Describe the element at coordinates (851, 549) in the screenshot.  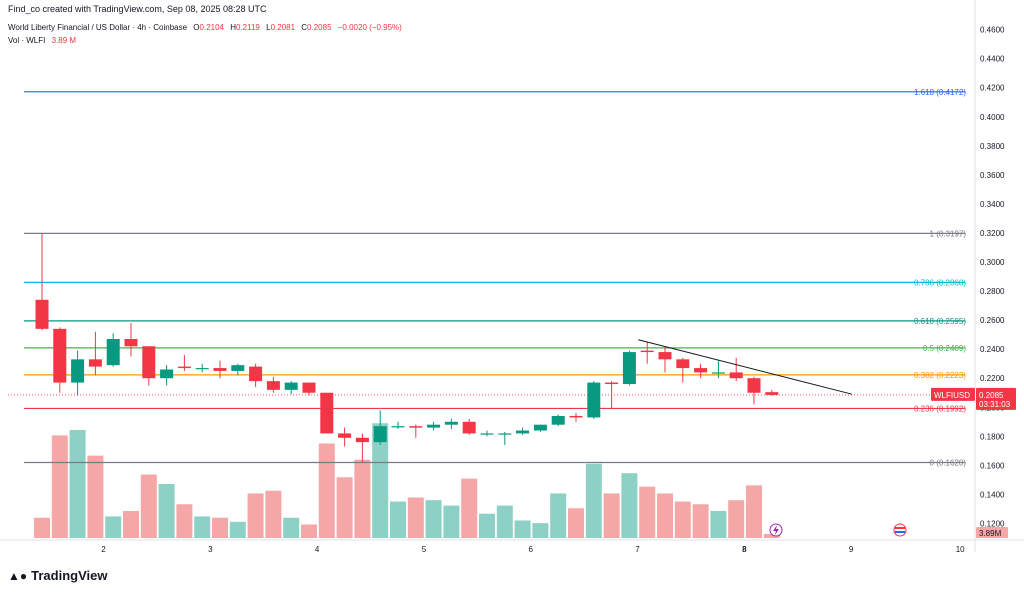
I see `x-tick-label: 9` at that location.